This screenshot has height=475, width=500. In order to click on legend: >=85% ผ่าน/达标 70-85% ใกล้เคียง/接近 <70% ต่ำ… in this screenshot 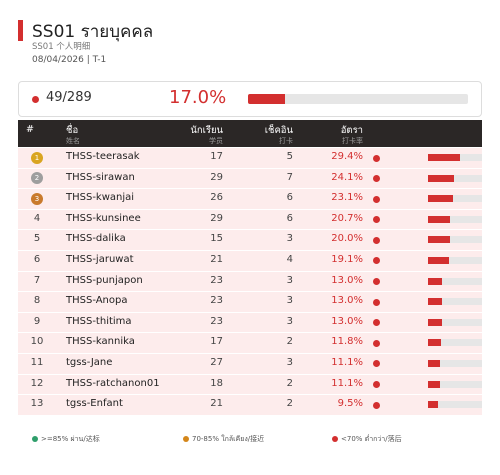, I will do `click(252, 440)`.